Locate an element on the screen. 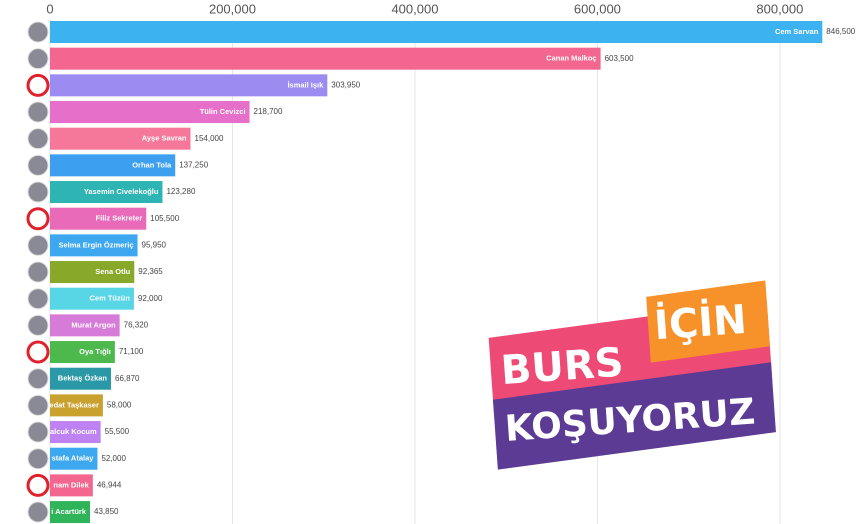 The image size is (865, 524). bar-label: Bektaş Özkan is located at coordinates (83, 378).